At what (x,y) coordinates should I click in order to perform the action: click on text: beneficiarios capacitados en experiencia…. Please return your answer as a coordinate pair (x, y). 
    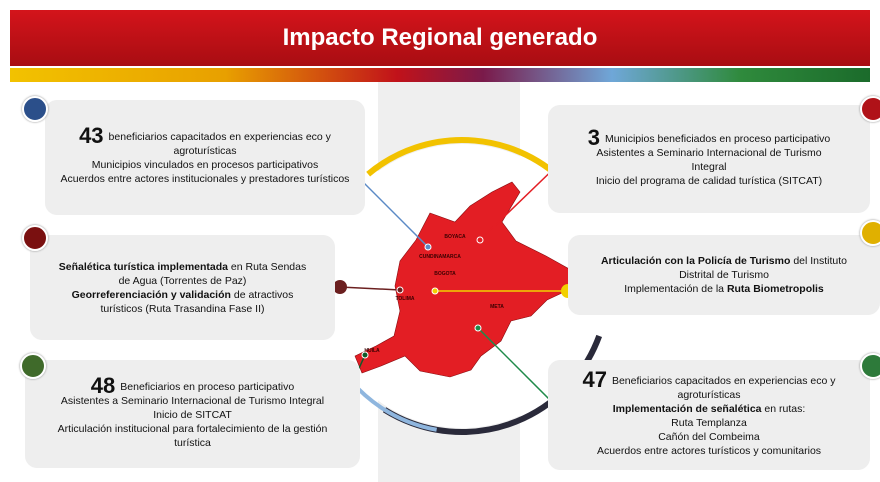
    Looking at the image, I should click on (219, 137).